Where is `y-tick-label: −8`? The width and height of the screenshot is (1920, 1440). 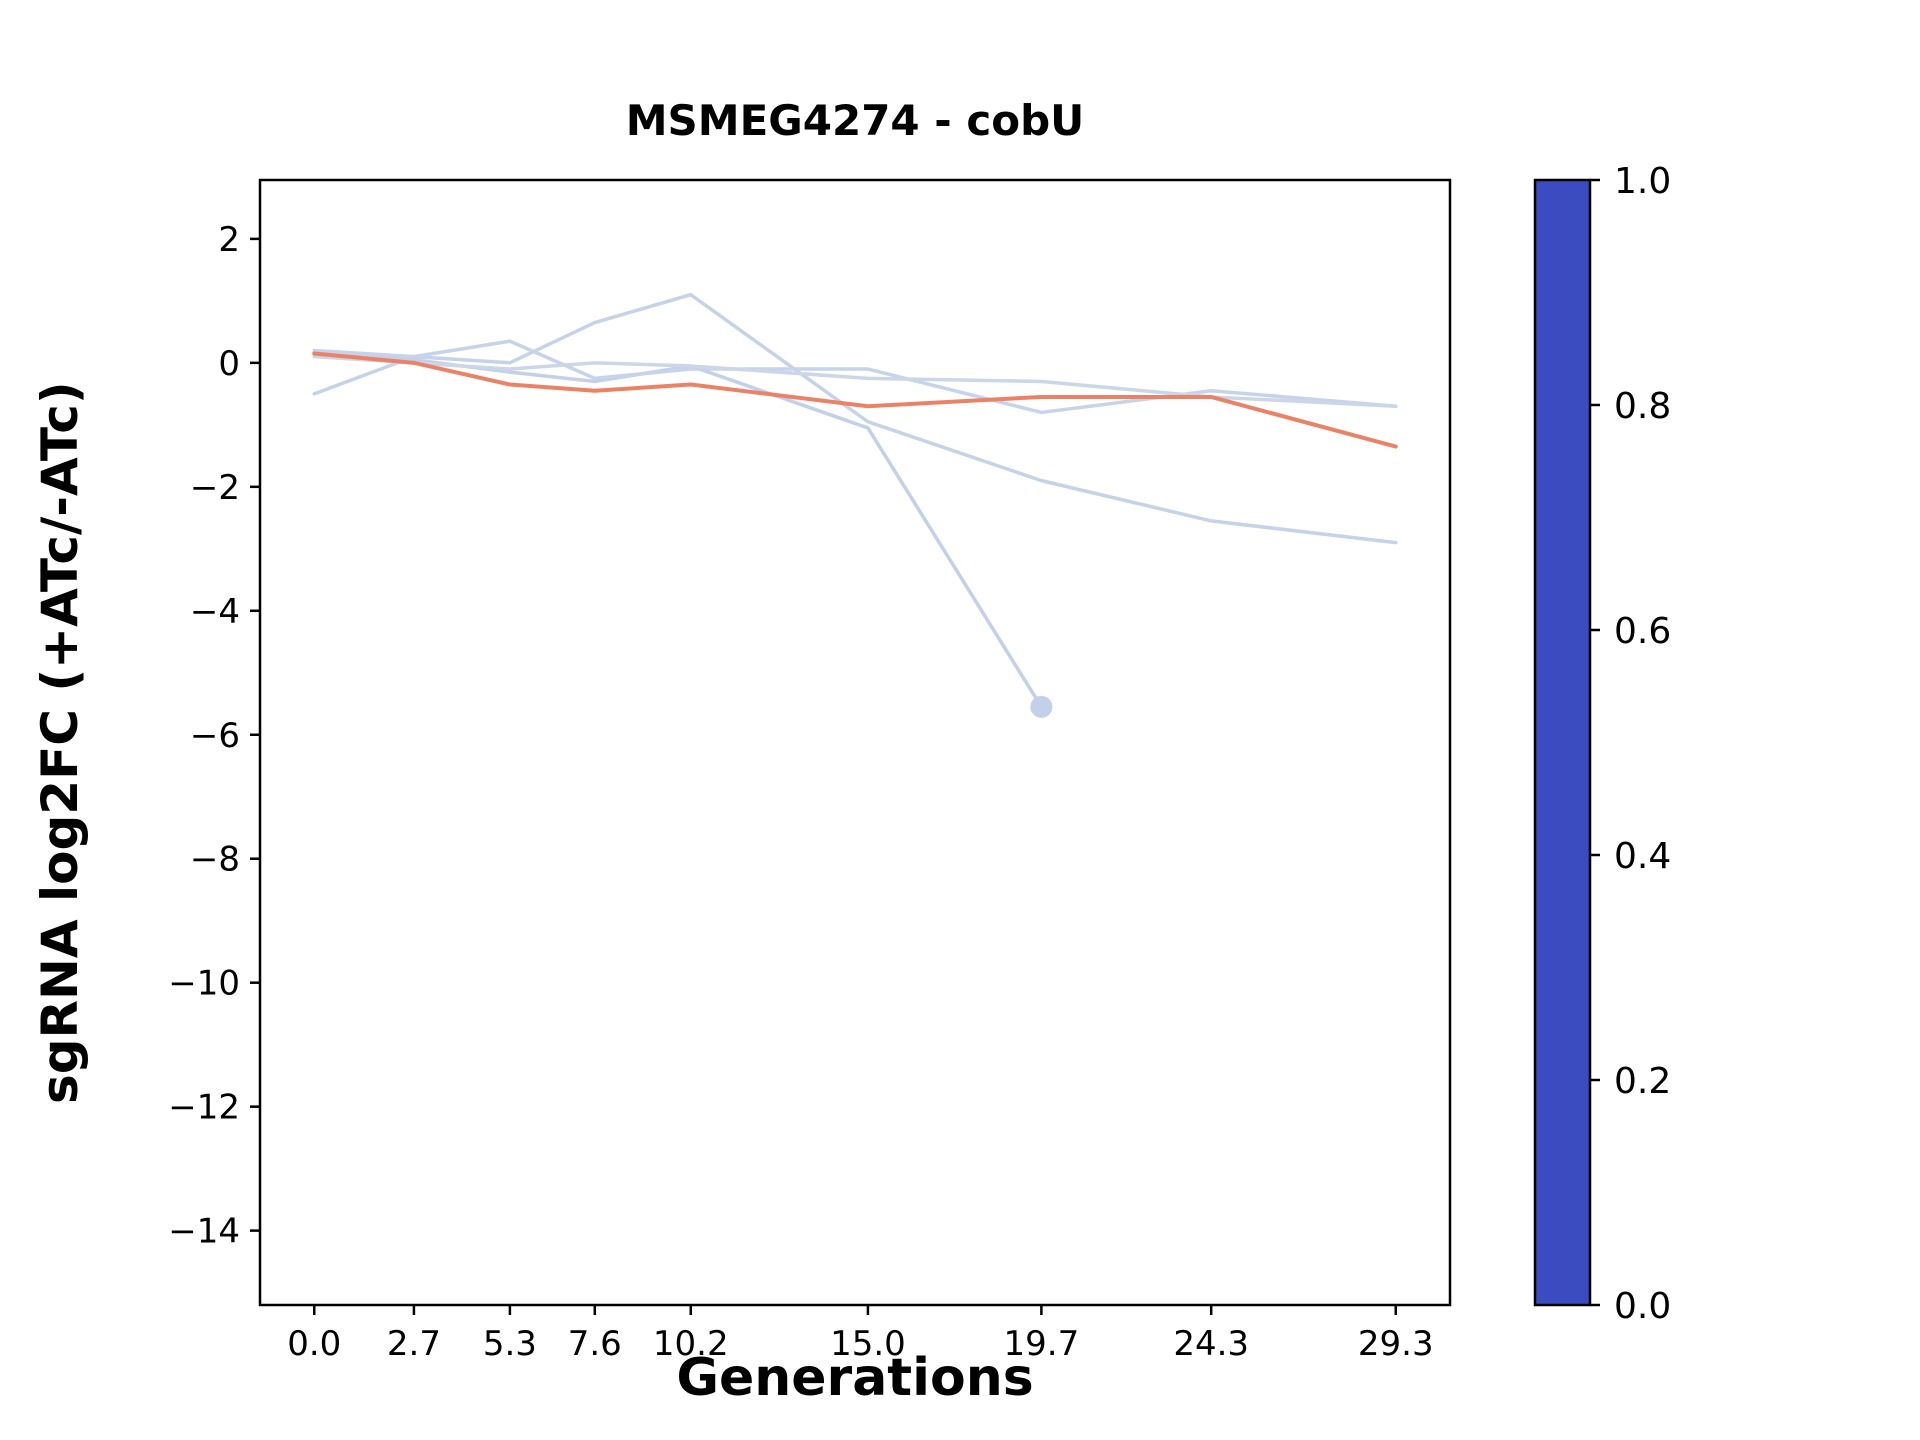
y-tick-label: −8 is located at coordinates (215, 860).